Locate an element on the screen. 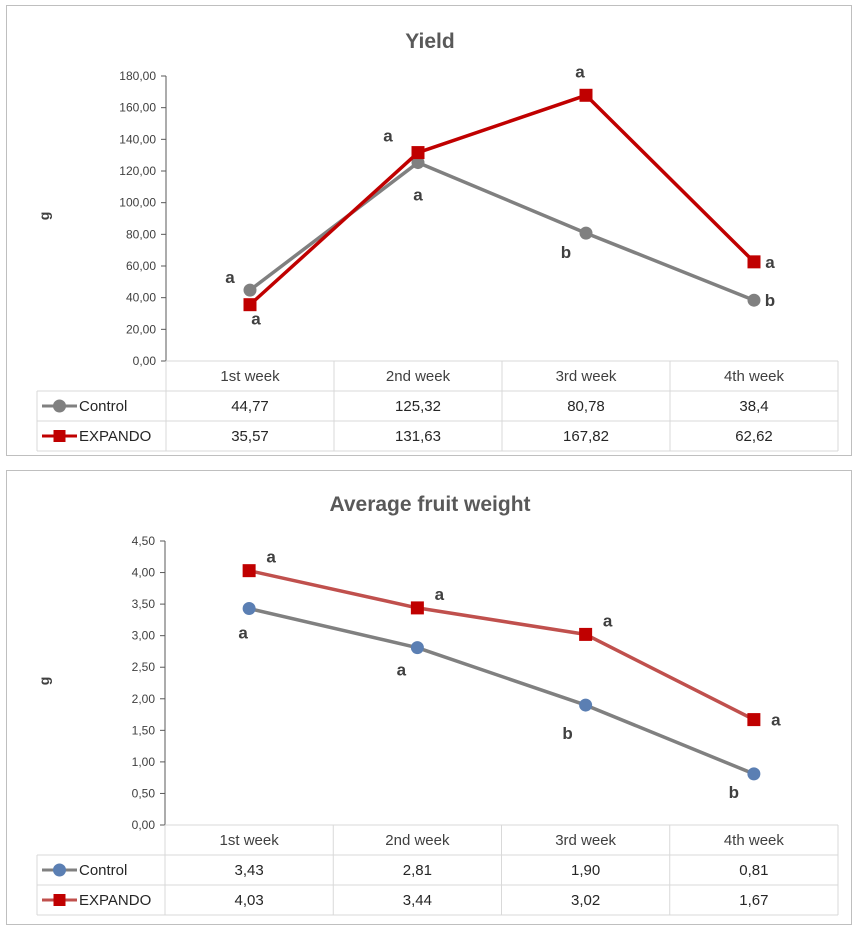 This screenshot has height=931, width=858. y-tick-label: 4,50 is located at coordinates (144, 541).